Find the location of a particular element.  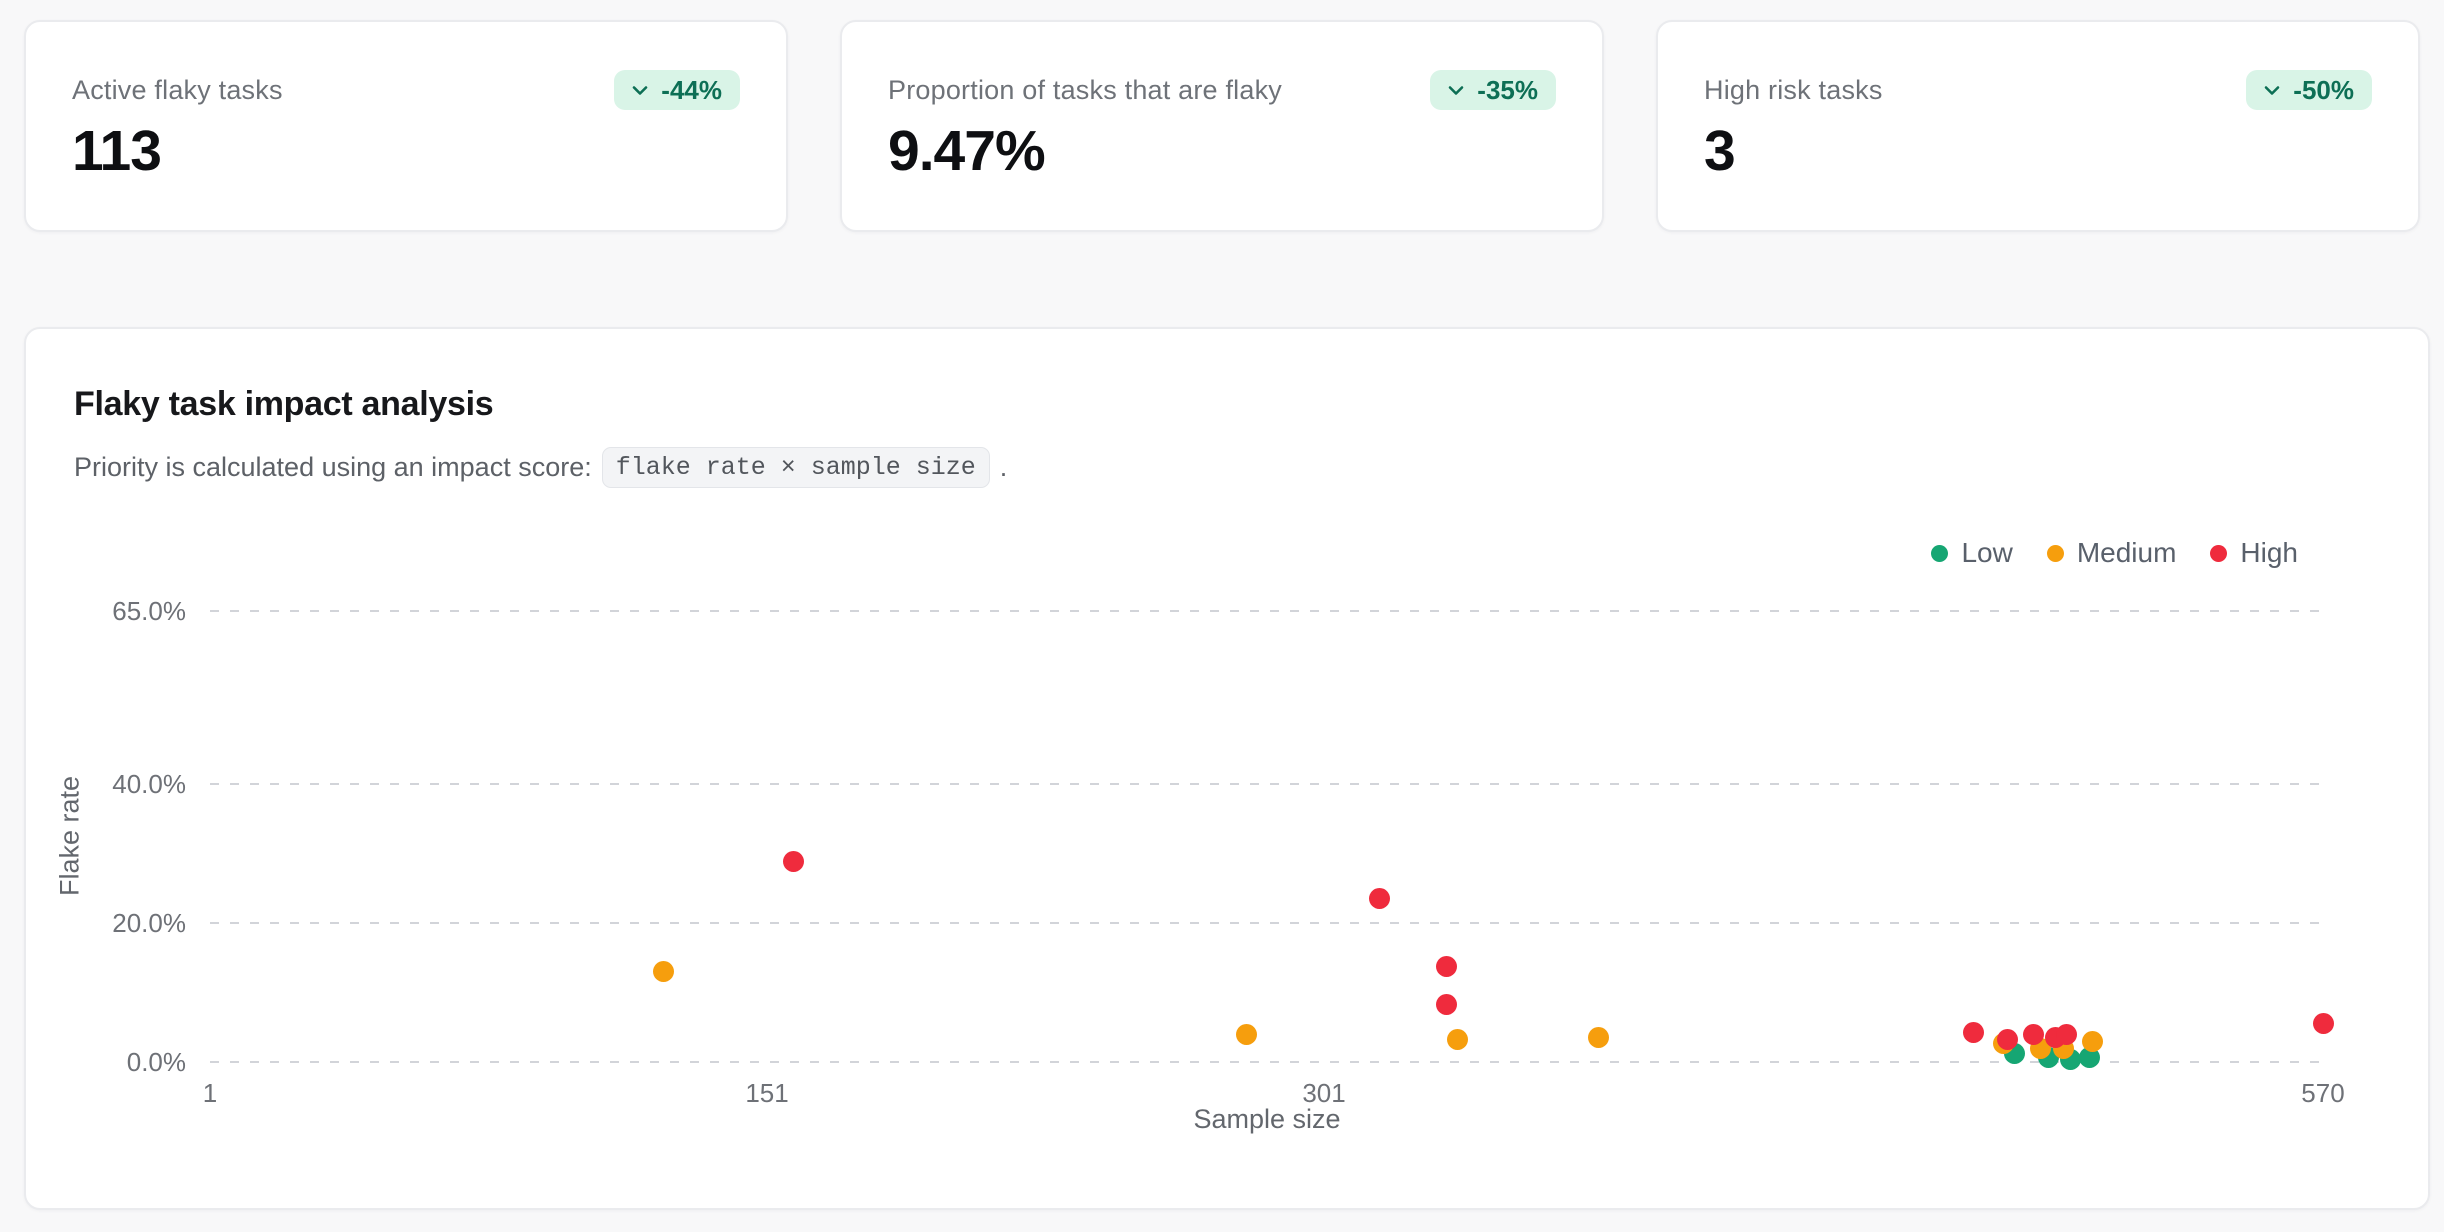

y-axis-title: Flake rate is located at coordinates (69, 836).